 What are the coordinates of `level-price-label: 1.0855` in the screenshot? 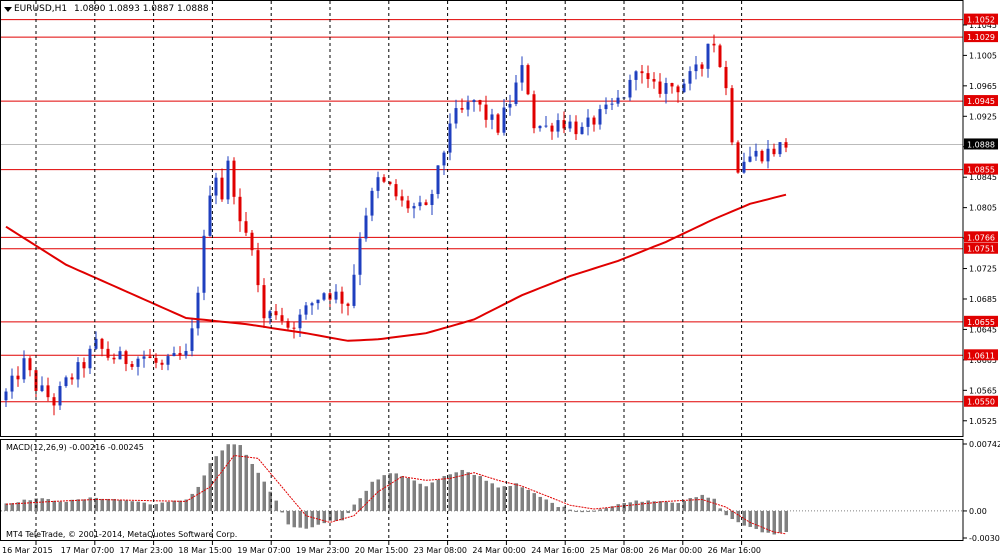 It's located at (981, 170).